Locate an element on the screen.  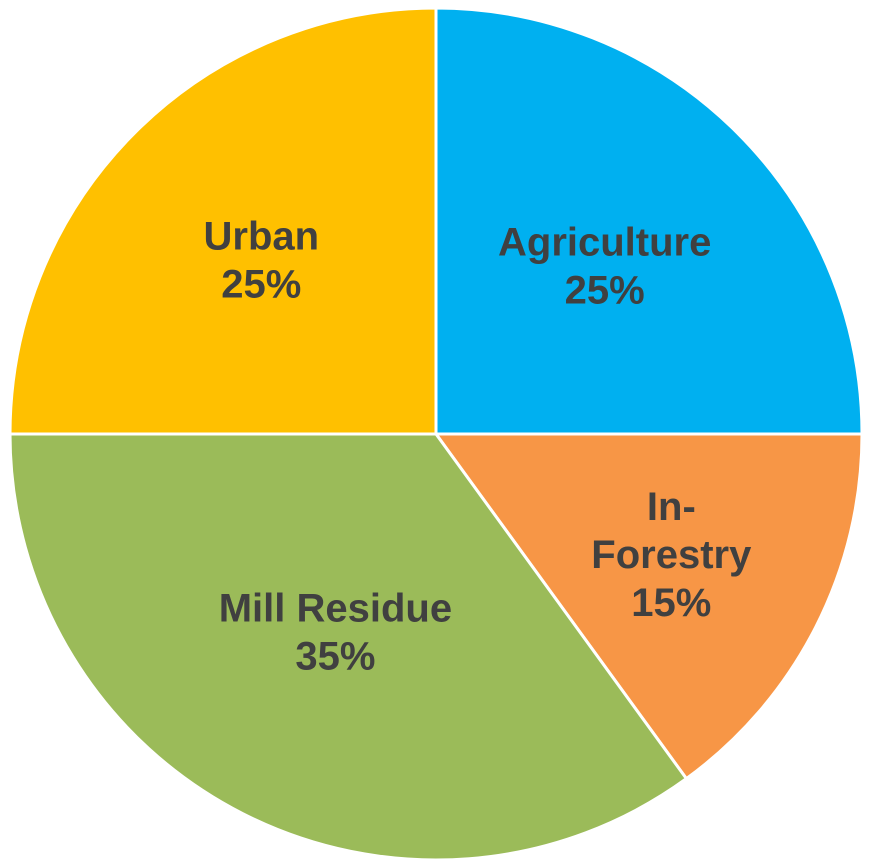
data-label-in-forestry: In-Forestry 15% is located at coordinates (671, 555).